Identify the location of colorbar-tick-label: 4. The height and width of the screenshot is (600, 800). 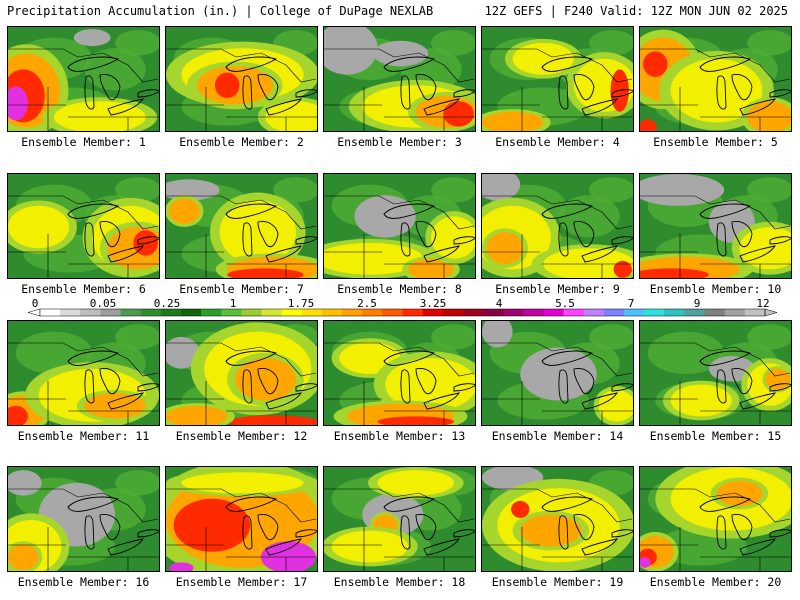
(499, 303).